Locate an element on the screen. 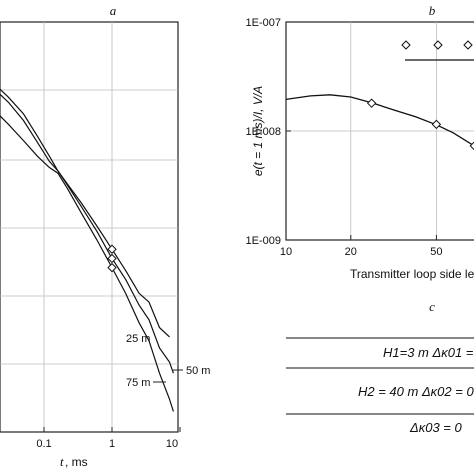  panel-b-label: b is located at coordinates (432, 10).